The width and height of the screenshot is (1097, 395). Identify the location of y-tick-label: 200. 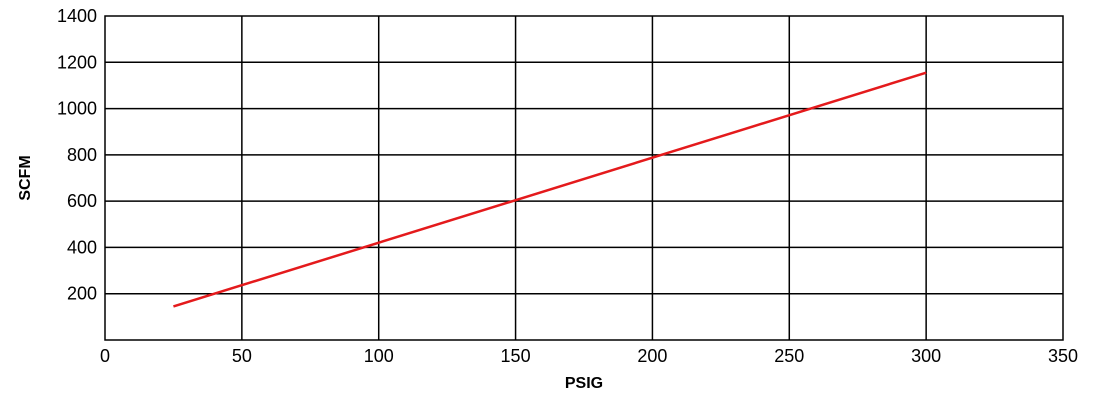
(82, 294).